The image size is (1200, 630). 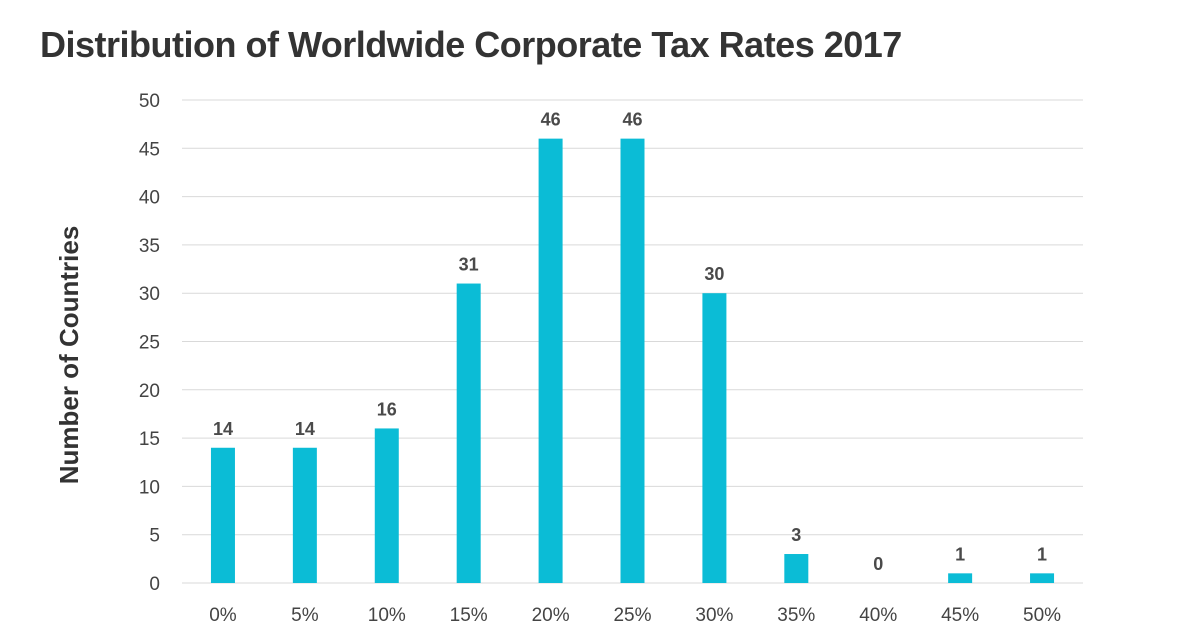 What do you see at coordinates (149, 149) in the screenshot?
I see `y-tick-label: 45` at bounding box center [149, 149].